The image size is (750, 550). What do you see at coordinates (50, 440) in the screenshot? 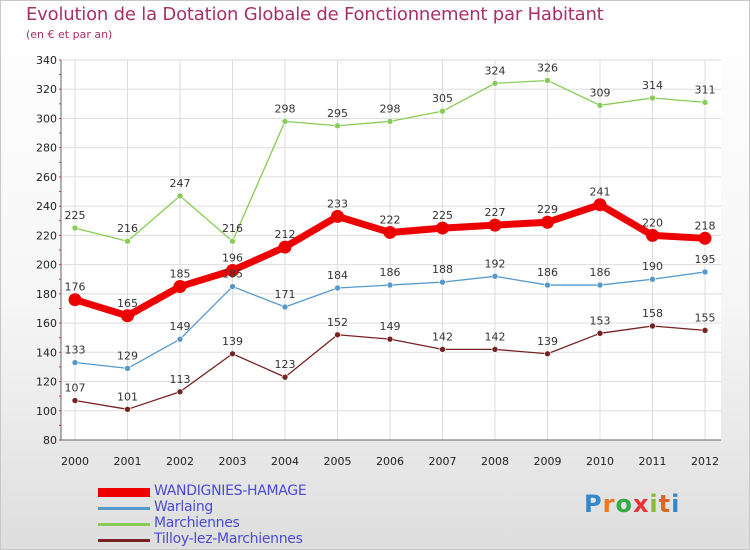
I see `y-tick-label: 80` at bounding box center [50, 440].